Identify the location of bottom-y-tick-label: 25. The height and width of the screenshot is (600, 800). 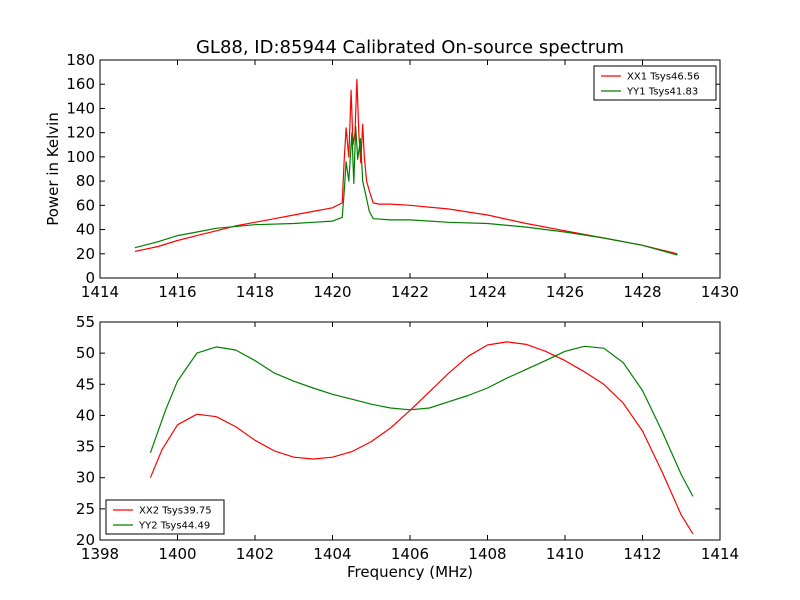
(85, 509).